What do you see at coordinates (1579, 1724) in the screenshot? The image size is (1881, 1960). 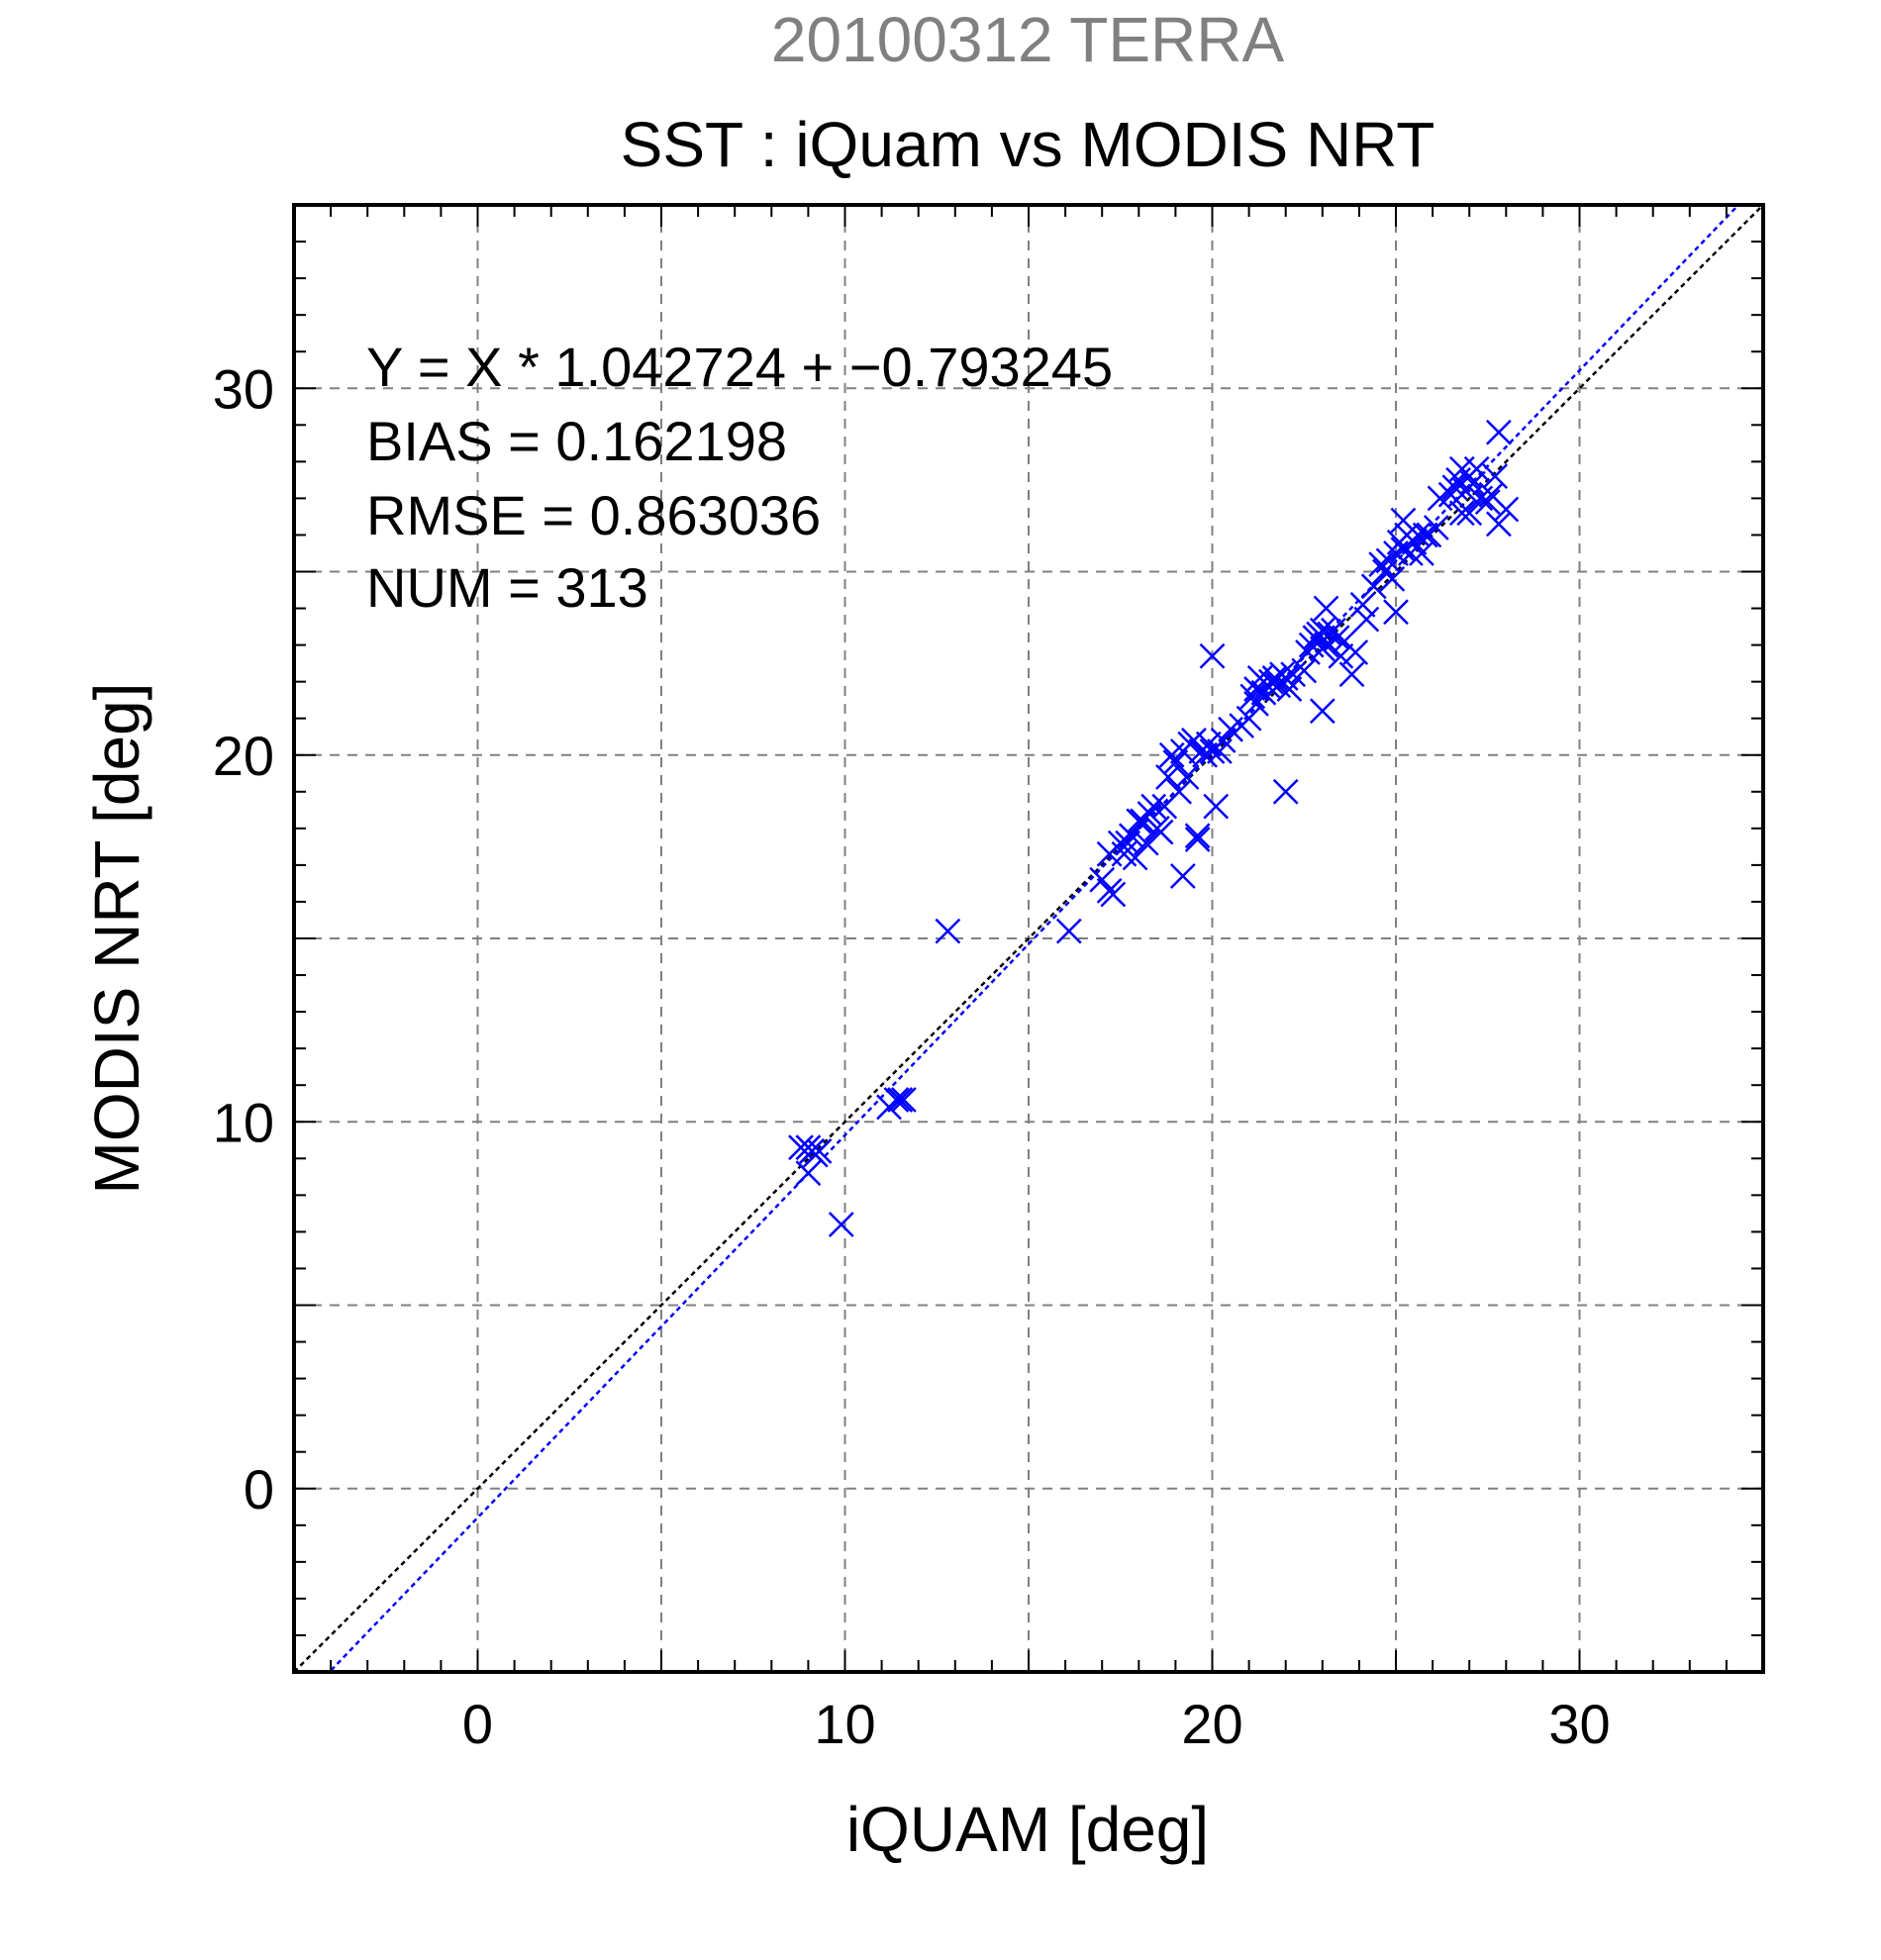 I see `x-tick-label: 30` at bounding box center [1579, 1724].